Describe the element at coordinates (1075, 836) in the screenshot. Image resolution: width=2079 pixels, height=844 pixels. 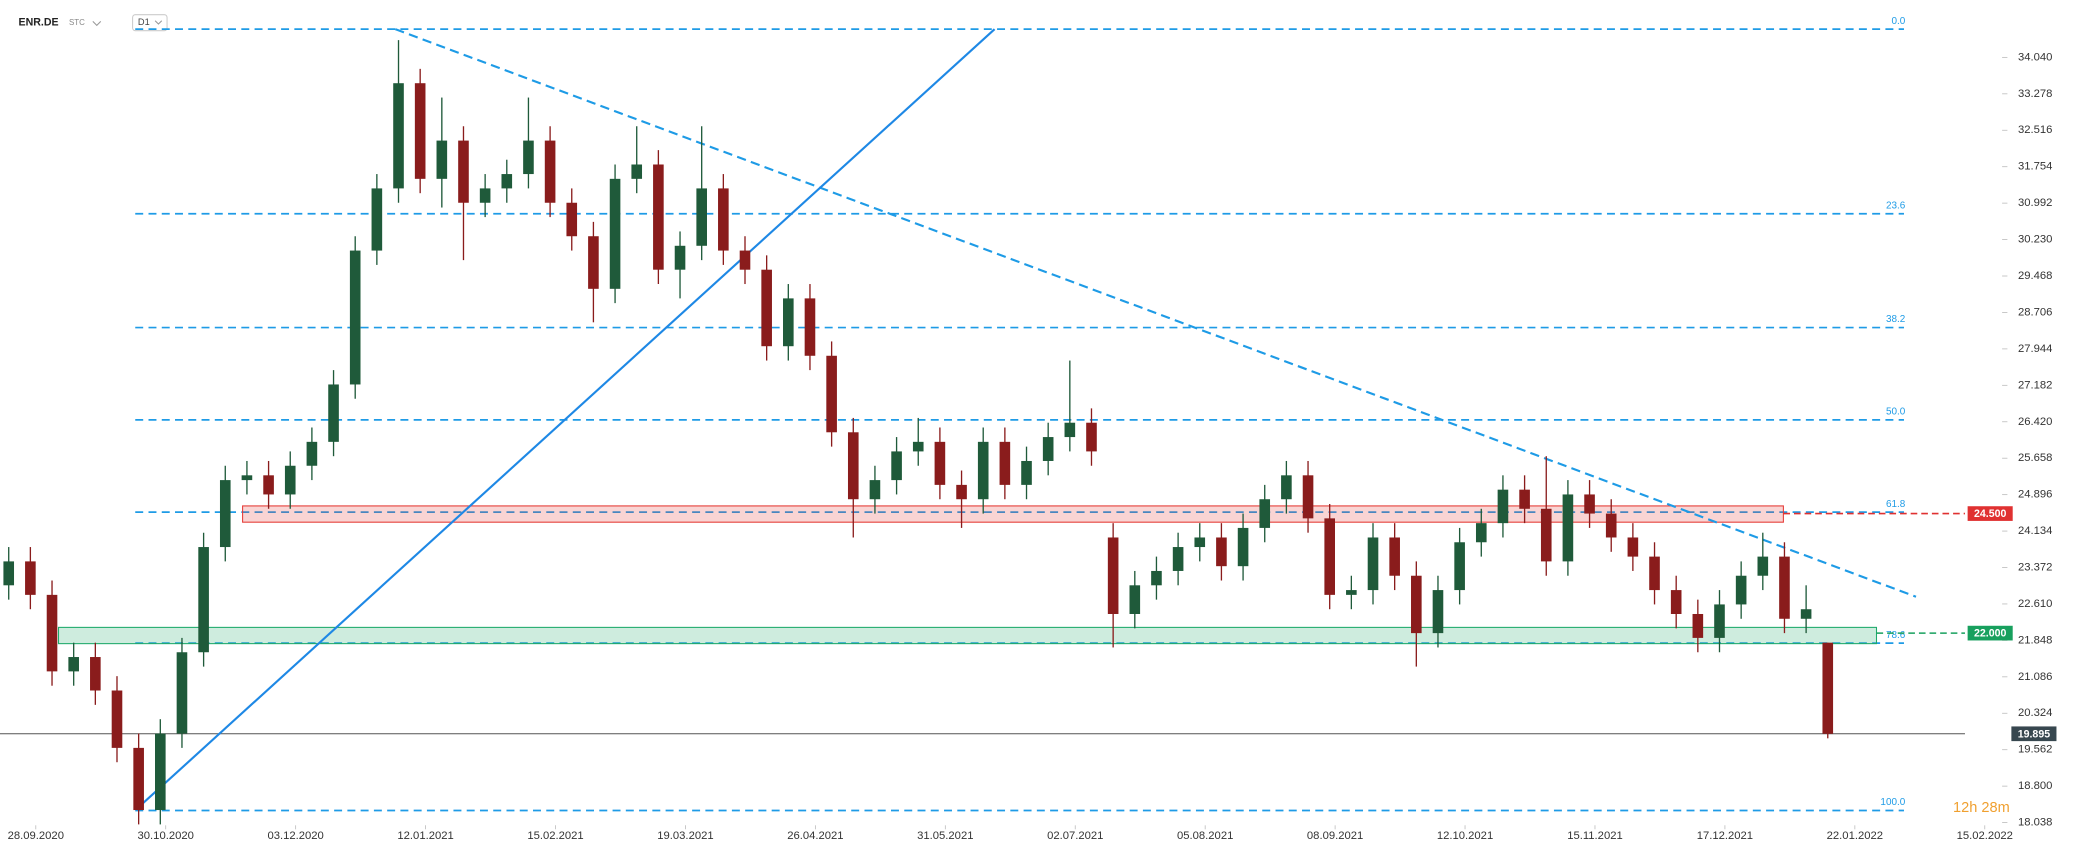
I see `x-tick-label: 02.07.2021` at that location.